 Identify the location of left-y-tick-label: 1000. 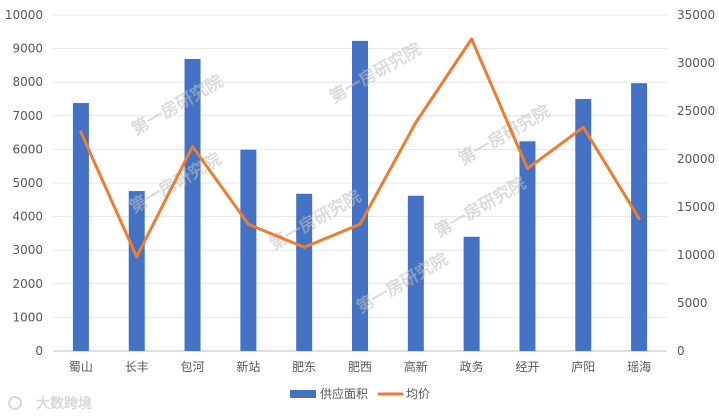
(27, 317).